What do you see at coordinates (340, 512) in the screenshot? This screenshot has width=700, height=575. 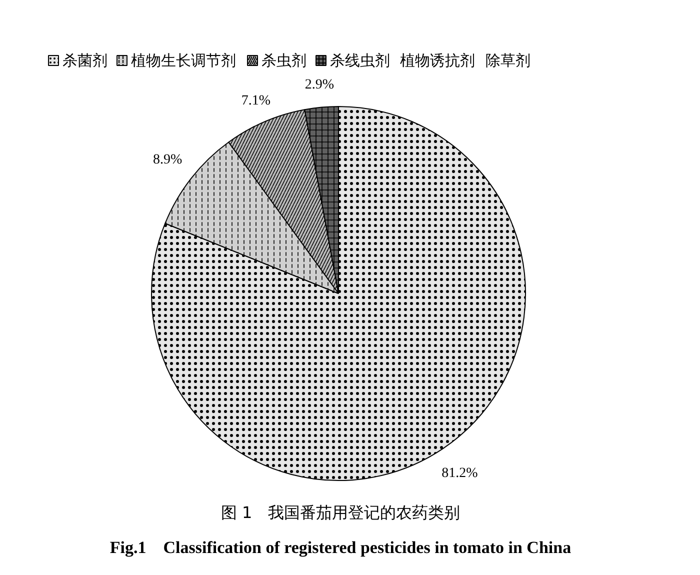 I see `text: 图 1 我国番茄用登记的农药类别` at bounding box center [340, 512].